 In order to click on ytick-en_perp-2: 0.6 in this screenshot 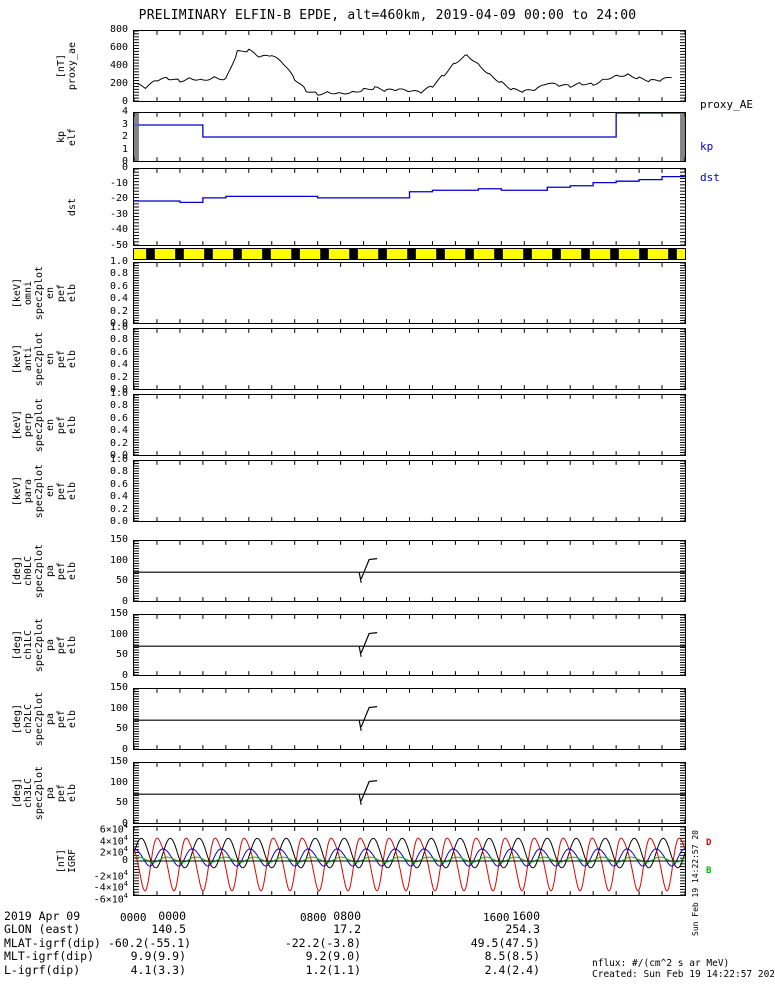, I will do `click(118, 418)`.